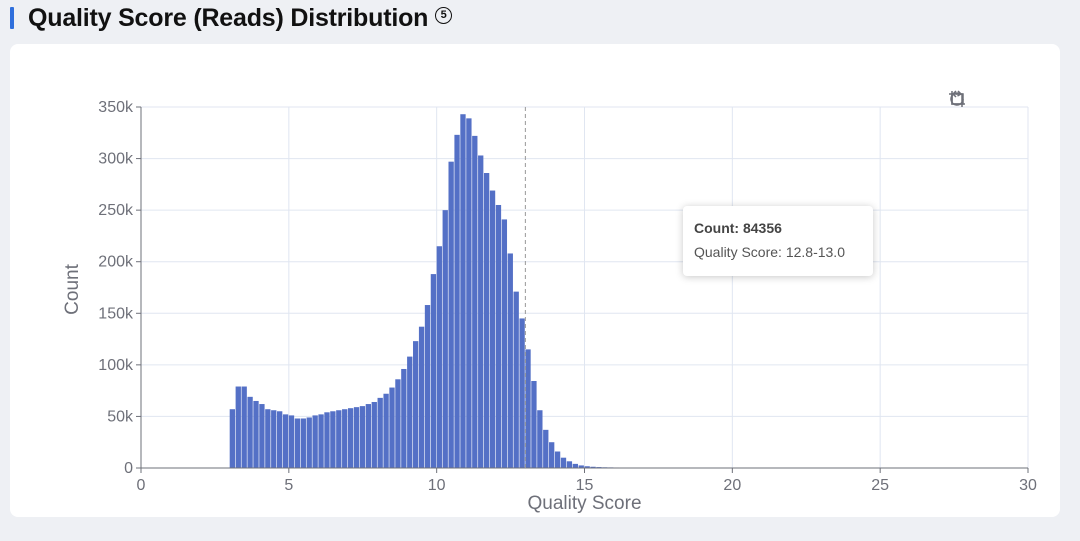  Describe the element at coordinates (116, 107) in the screenshot. I see `y-tick-label: 350k` at that location.